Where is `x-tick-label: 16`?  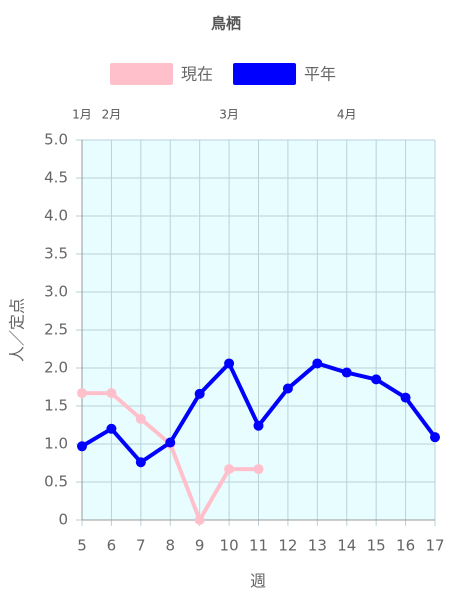
x-tick-label: 16 is located at coordinates (405, 546).